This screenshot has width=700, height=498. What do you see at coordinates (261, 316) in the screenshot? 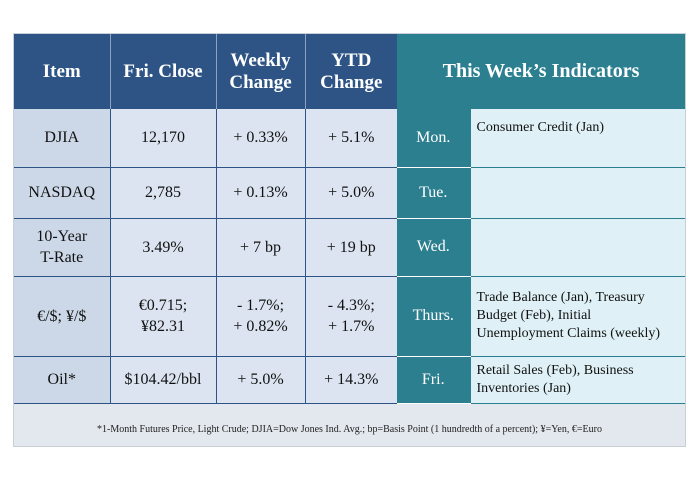
I see `weekly-change-cell: - 1.7%; + 0.82%` at bounding box center [261, 316].